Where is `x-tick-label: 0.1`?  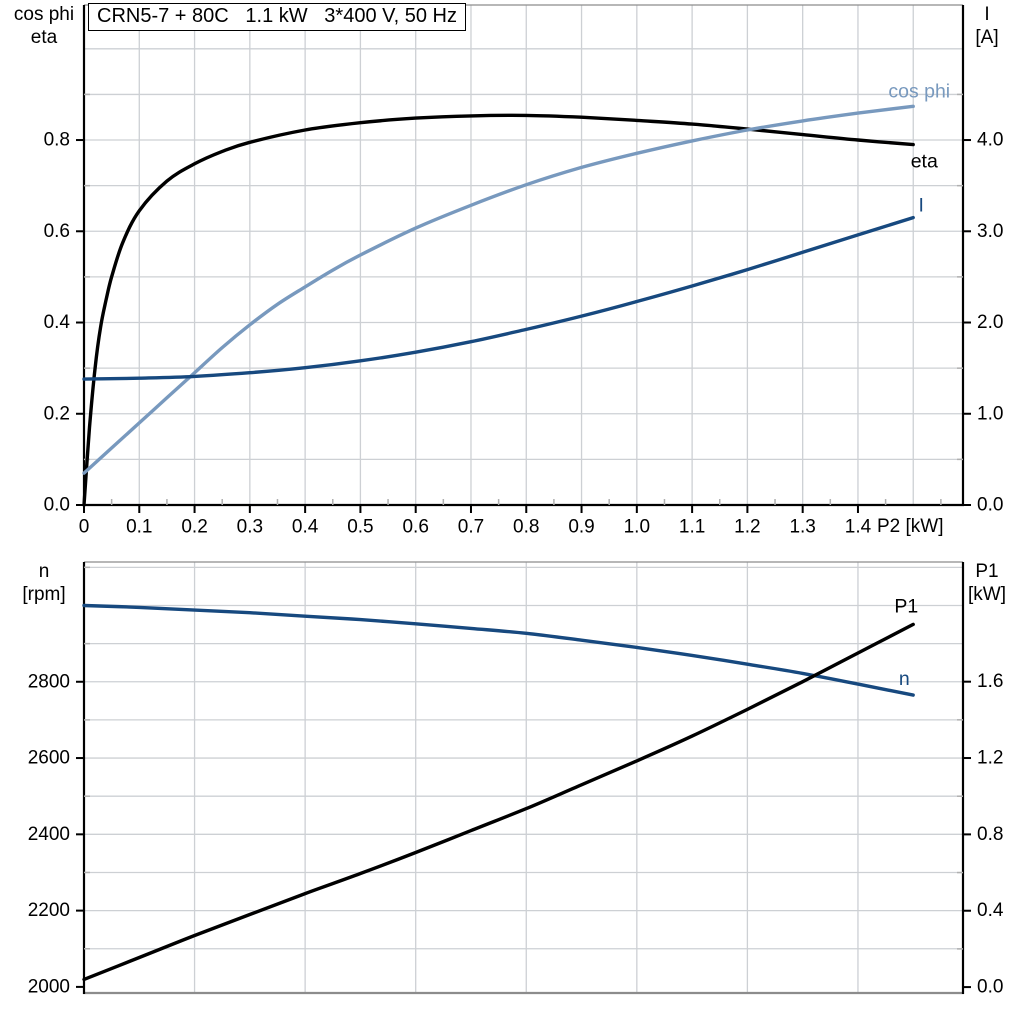
x-tick-label: 0.1 is located at coordinates (139, 527).